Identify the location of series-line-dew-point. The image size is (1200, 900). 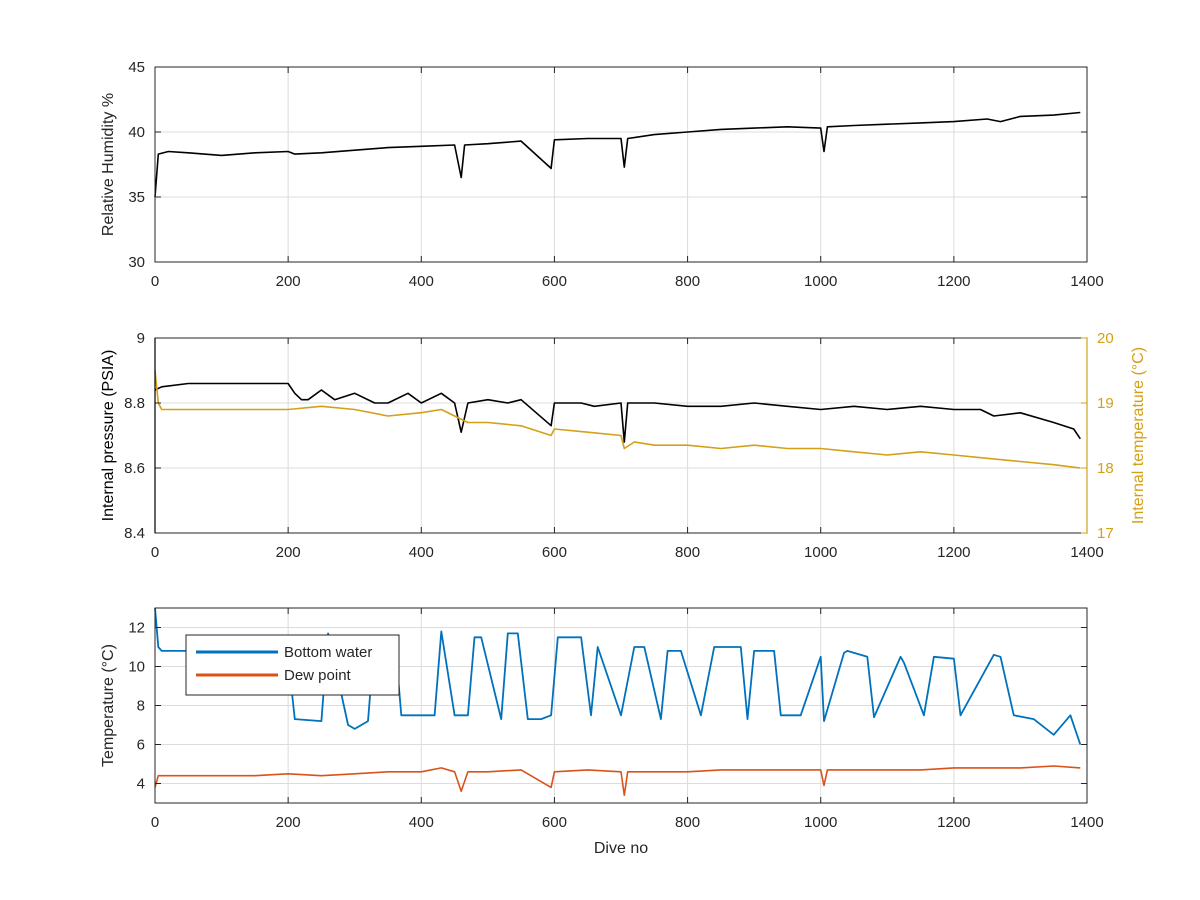
(617, 781).